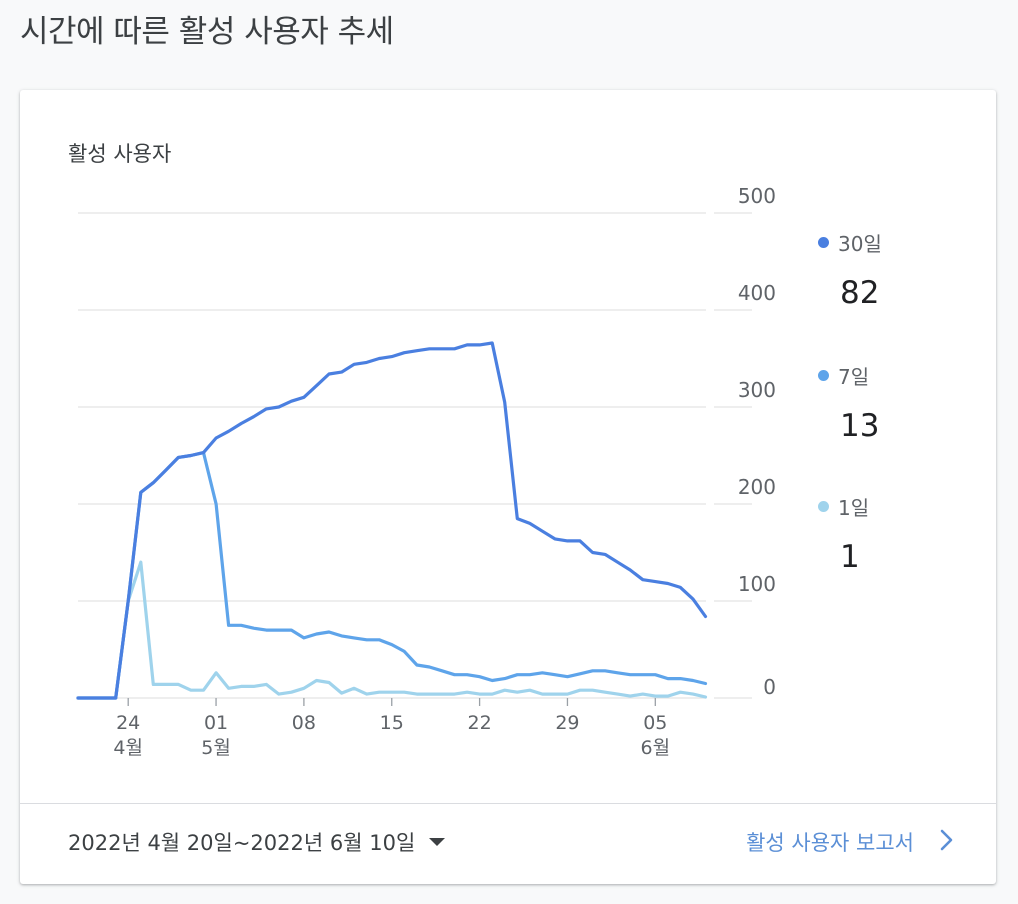  What do you see at coordinates (947, 842) in the screenshot?
I see `chevron-right-icon` at bounding box center [947, 842].